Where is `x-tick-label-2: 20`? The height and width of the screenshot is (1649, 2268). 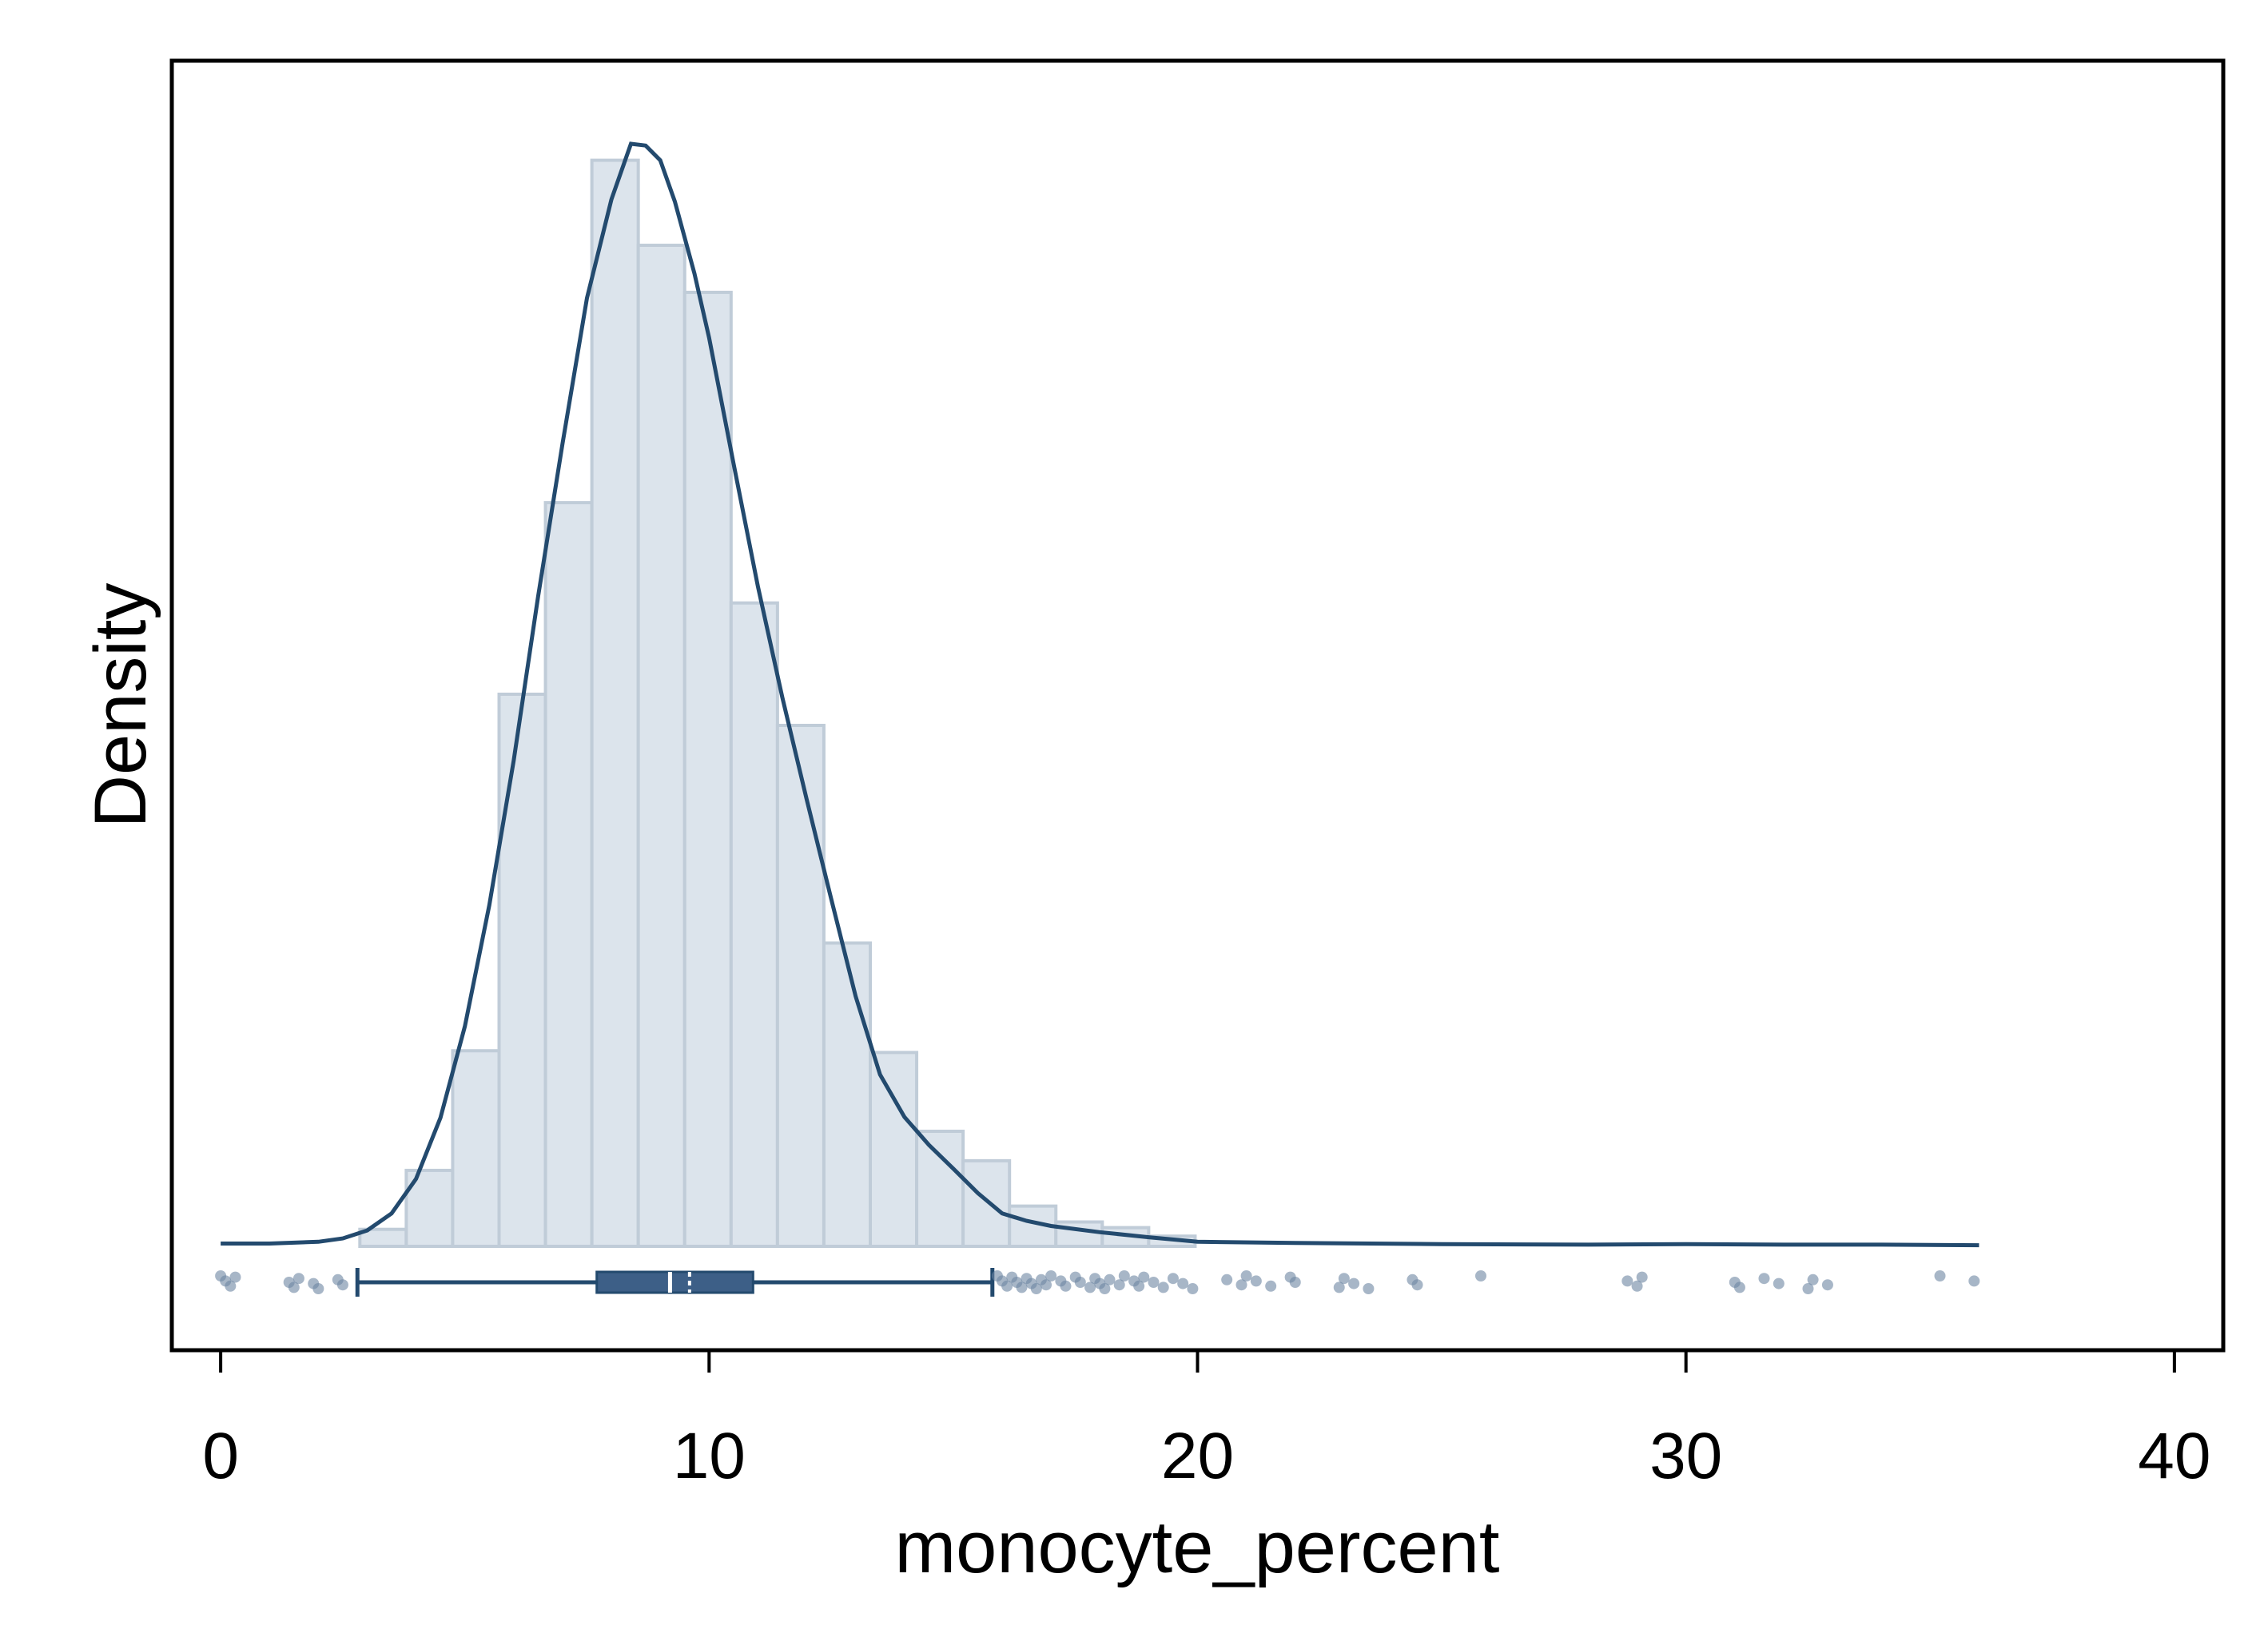 x-tick-label-2: 20 is located at coordinates (1197, 1456).